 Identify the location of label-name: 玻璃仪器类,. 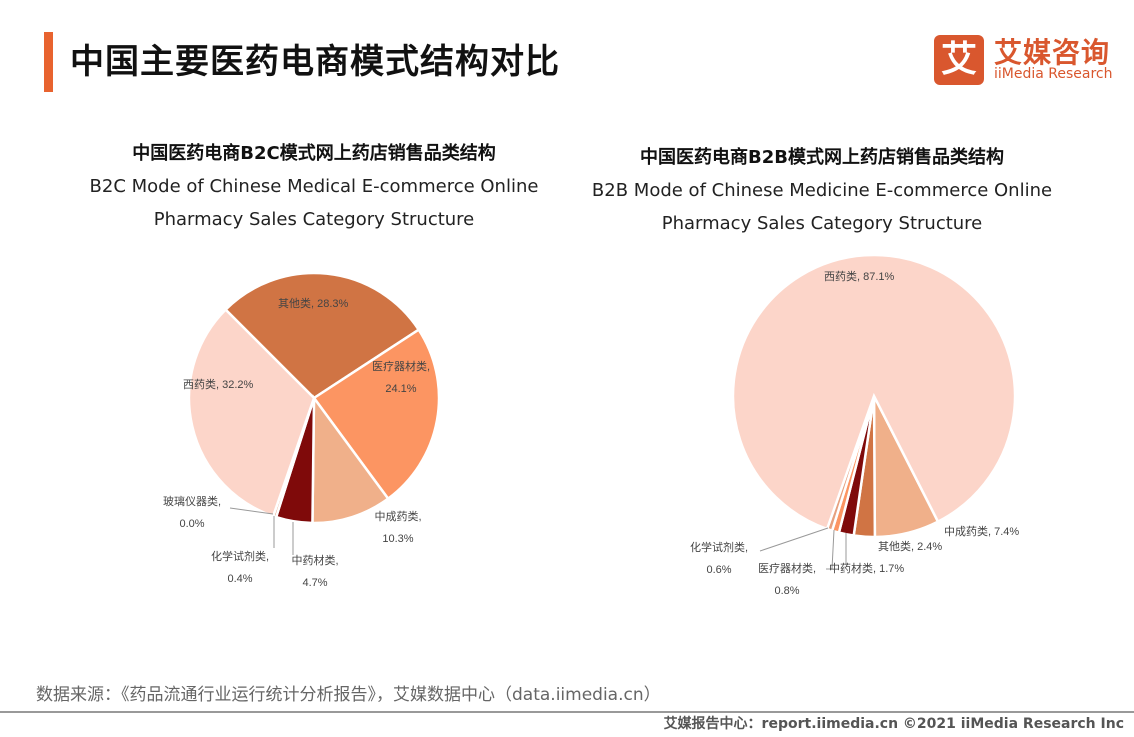
(192, 502).